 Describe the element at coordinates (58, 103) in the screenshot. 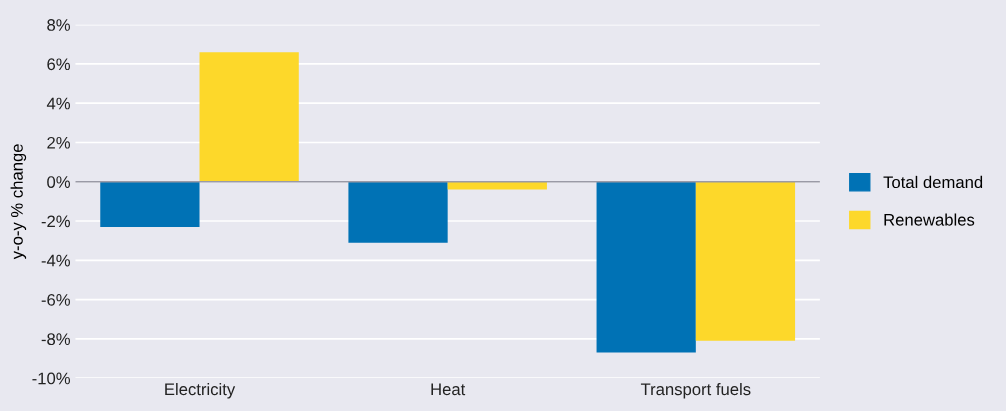

I see `y-tick-label: 4%` at that location.